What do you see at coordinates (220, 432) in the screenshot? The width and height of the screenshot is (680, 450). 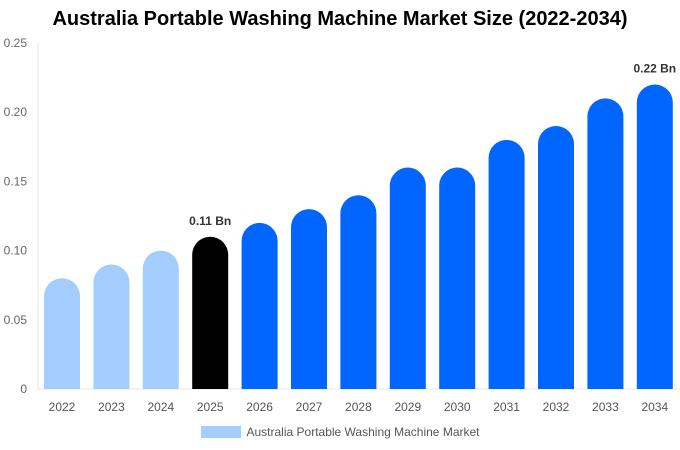 I see `legend-swatch` at bounding box center [220, 432].